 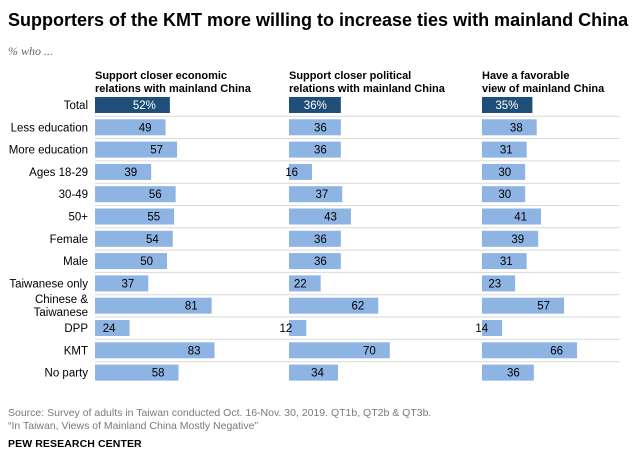 What do you see at coordinates (75, 444) in the screenshot?
I see `organization-name: PEW RESEARCH CENTER` at bounding box center [75, 444].